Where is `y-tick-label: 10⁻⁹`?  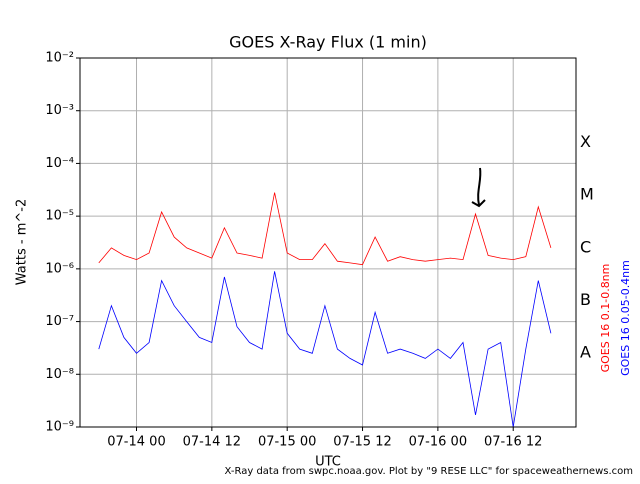
y-tick-label: 10⁻⁹ is located at coordinates (59, 427).